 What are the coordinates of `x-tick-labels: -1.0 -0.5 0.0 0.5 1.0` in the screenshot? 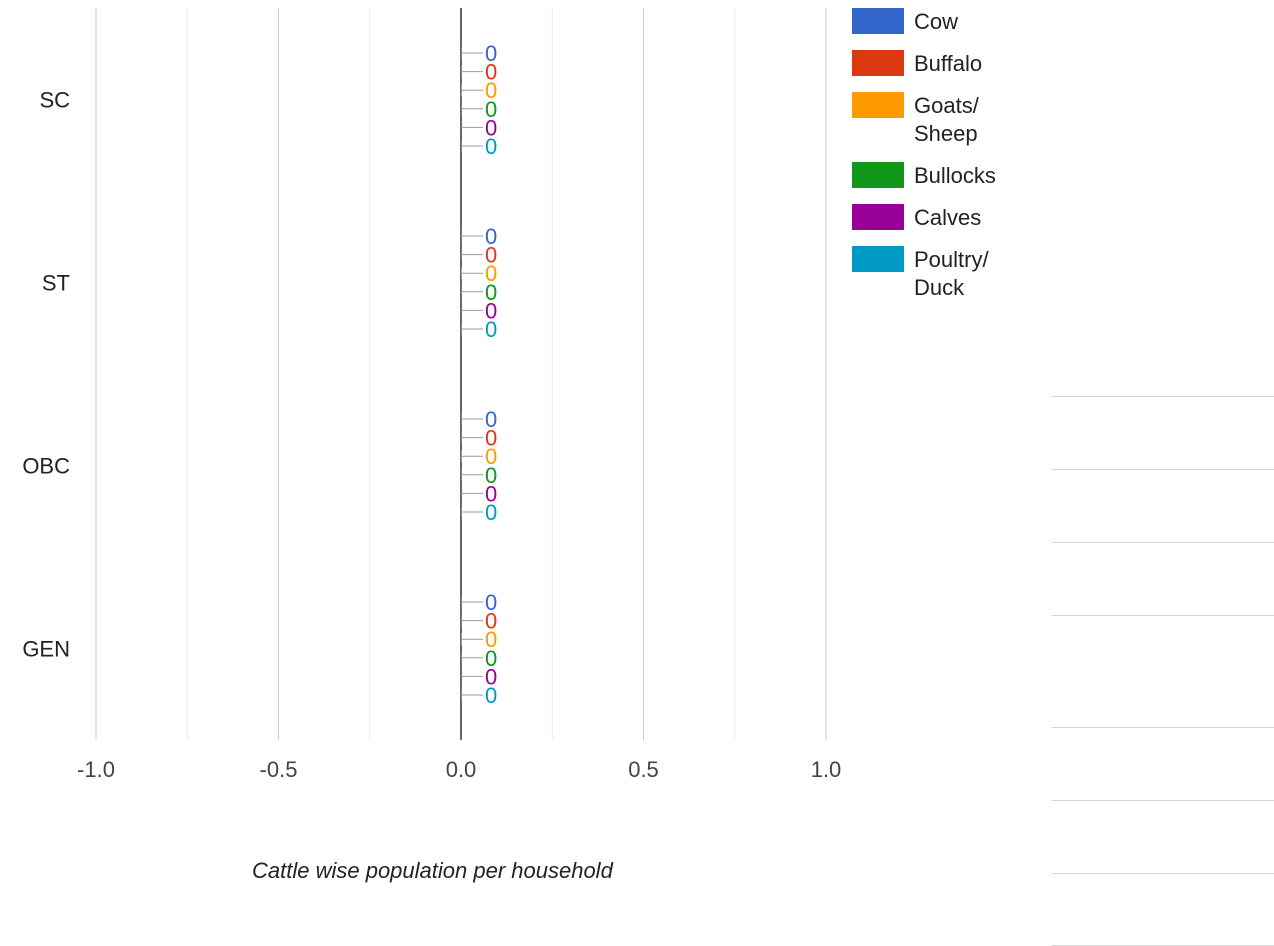 It's located at (459, 769).